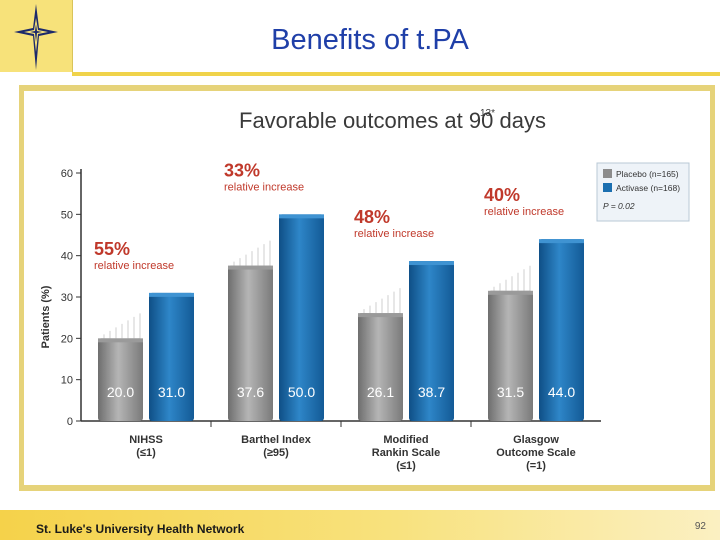 This screenshot has height=540, width=720. Describe the element at coordinates (276, 440) in the screenshot. I see `x-category-label: Barthel Index` at that location.